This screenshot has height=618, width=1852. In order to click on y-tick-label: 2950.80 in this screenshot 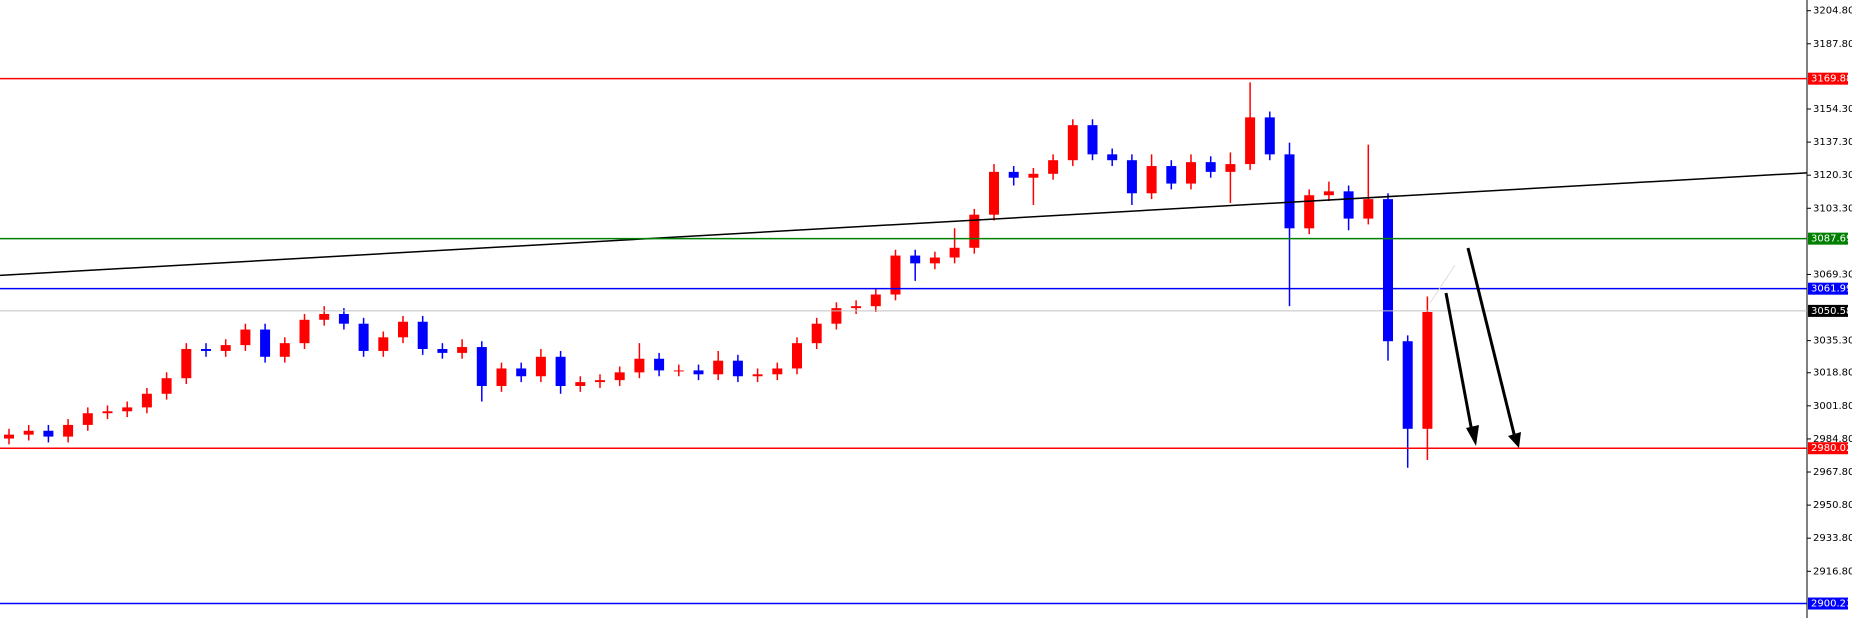, I will do `click(1832, 505)`.